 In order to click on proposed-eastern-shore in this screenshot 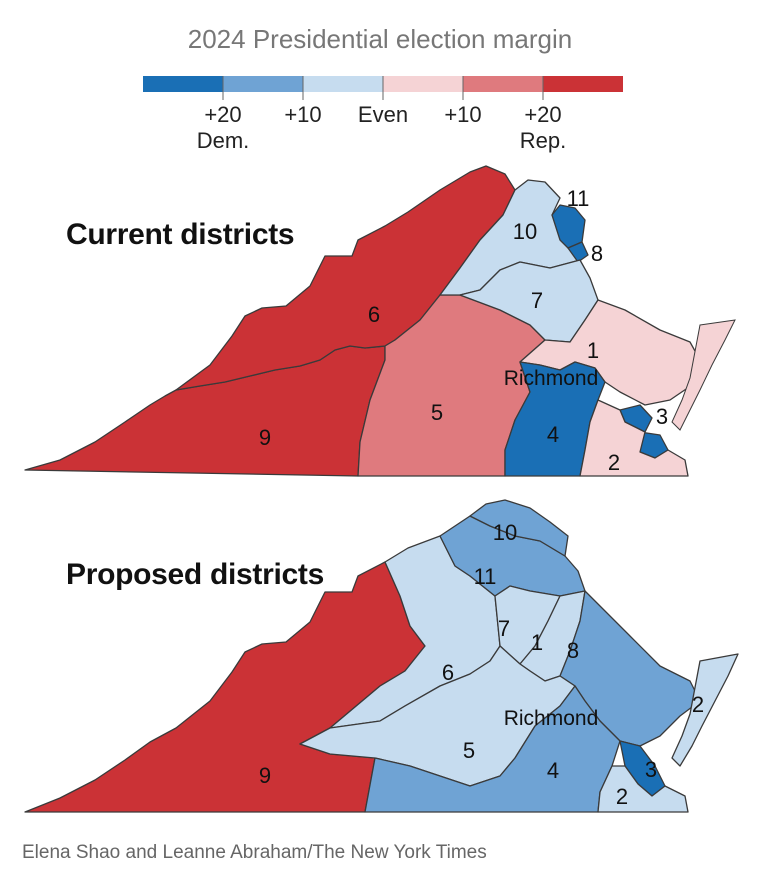, I will do `click(705, 710)`.